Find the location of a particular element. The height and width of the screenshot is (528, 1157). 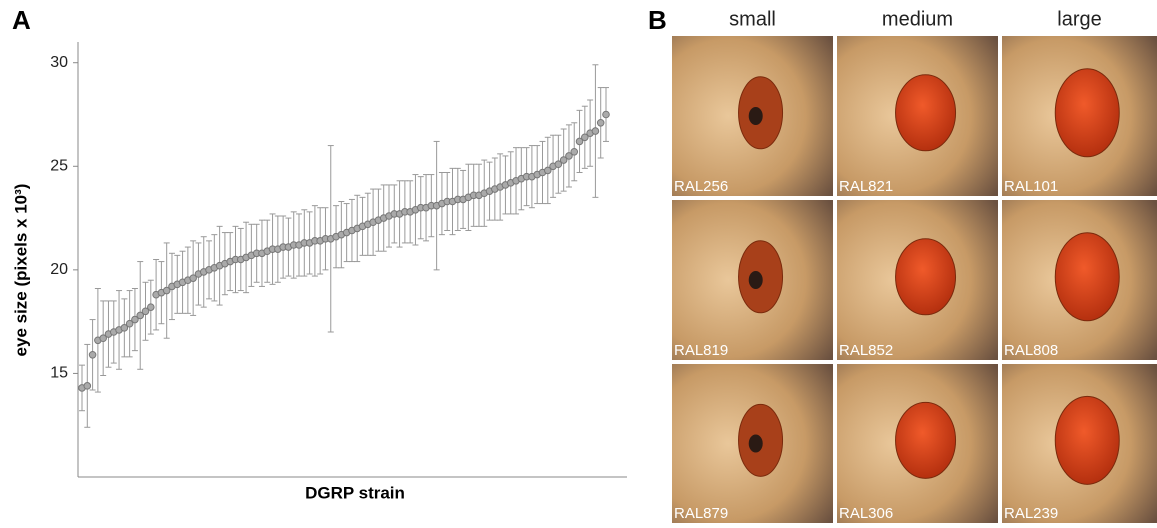

x-axis-label: DGRP strain is located at coordinates (355, 492).